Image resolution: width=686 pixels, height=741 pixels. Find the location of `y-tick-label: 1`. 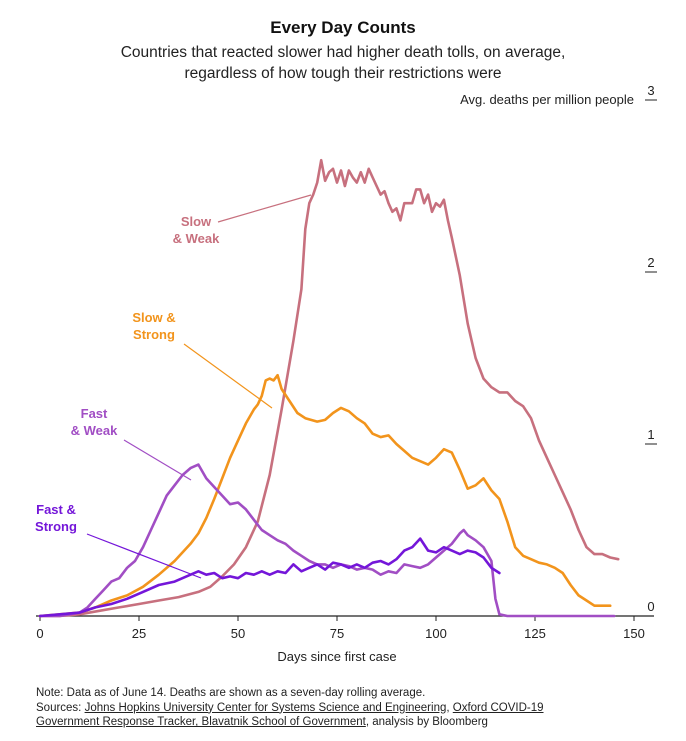

y-tick-label: 1 is located at coordinates (650, 434).